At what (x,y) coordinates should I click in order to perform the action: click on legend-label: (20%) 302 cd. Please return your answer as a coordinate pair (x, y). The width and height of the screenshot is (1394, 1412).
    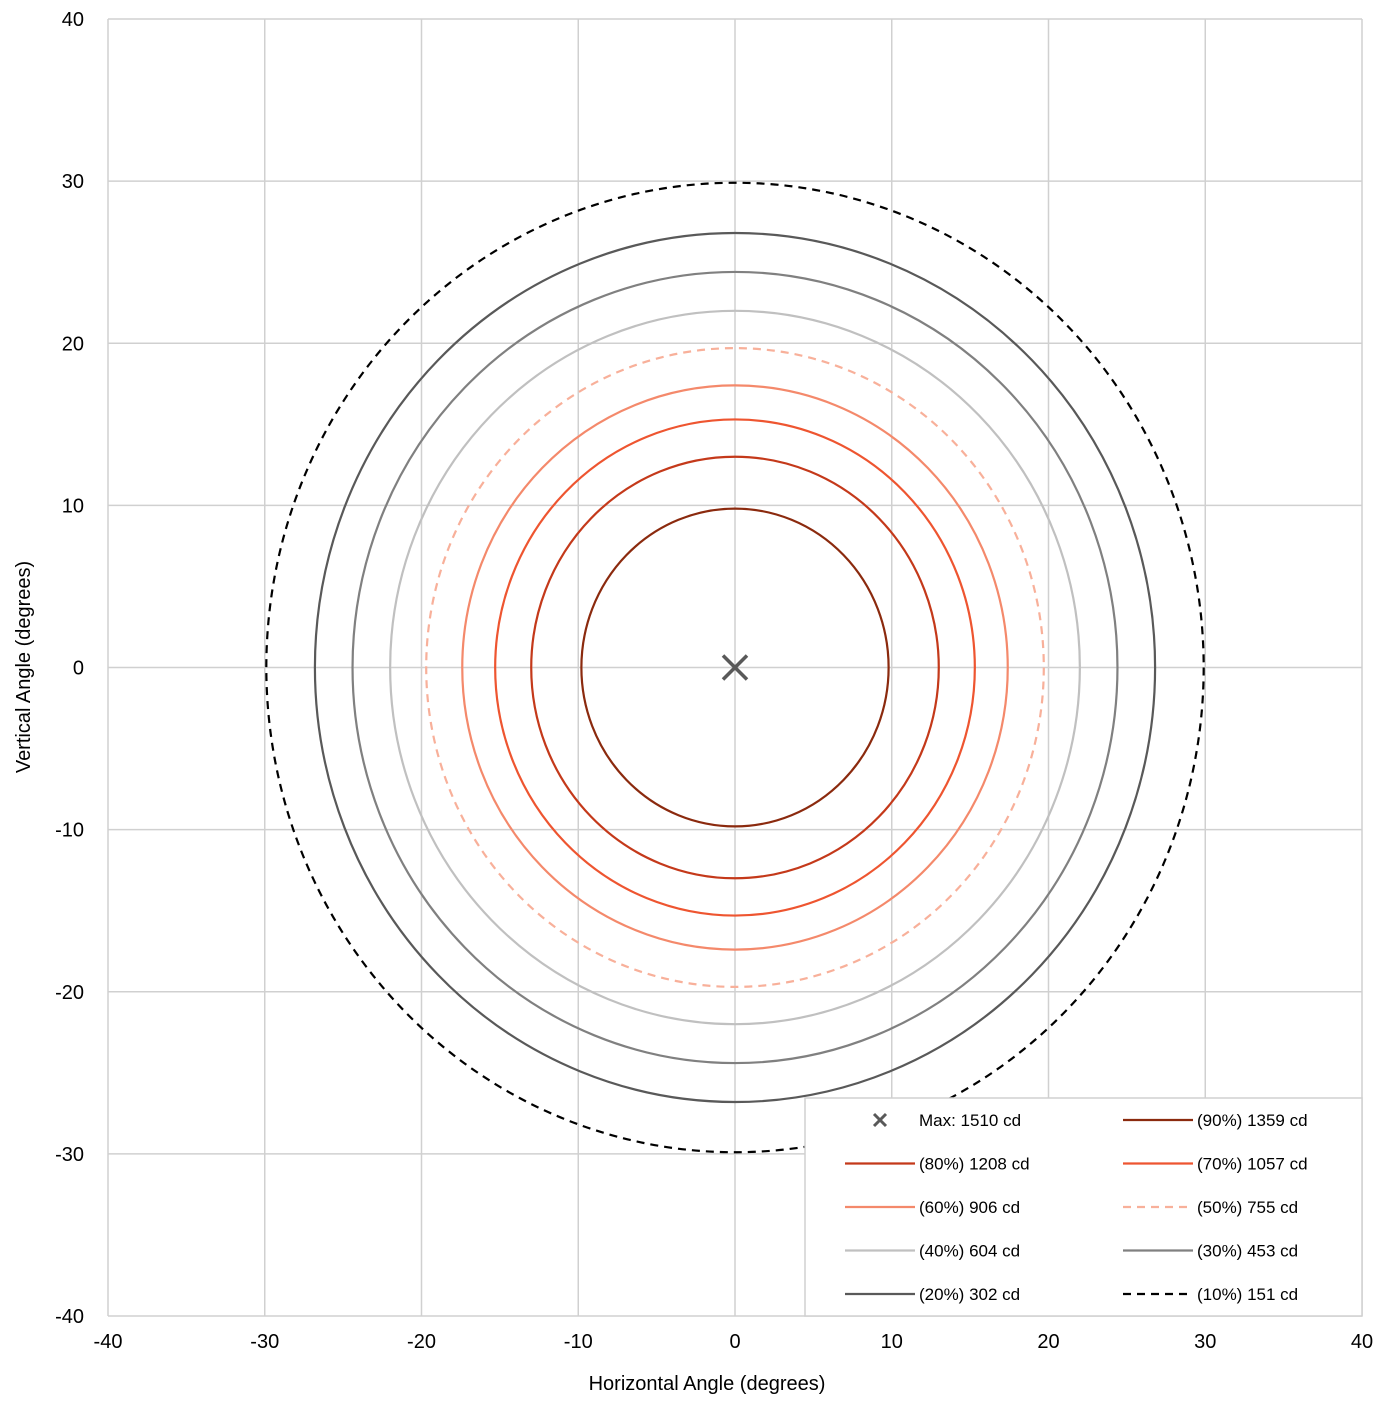
    Looking at the image, I should click on (969, 1294).